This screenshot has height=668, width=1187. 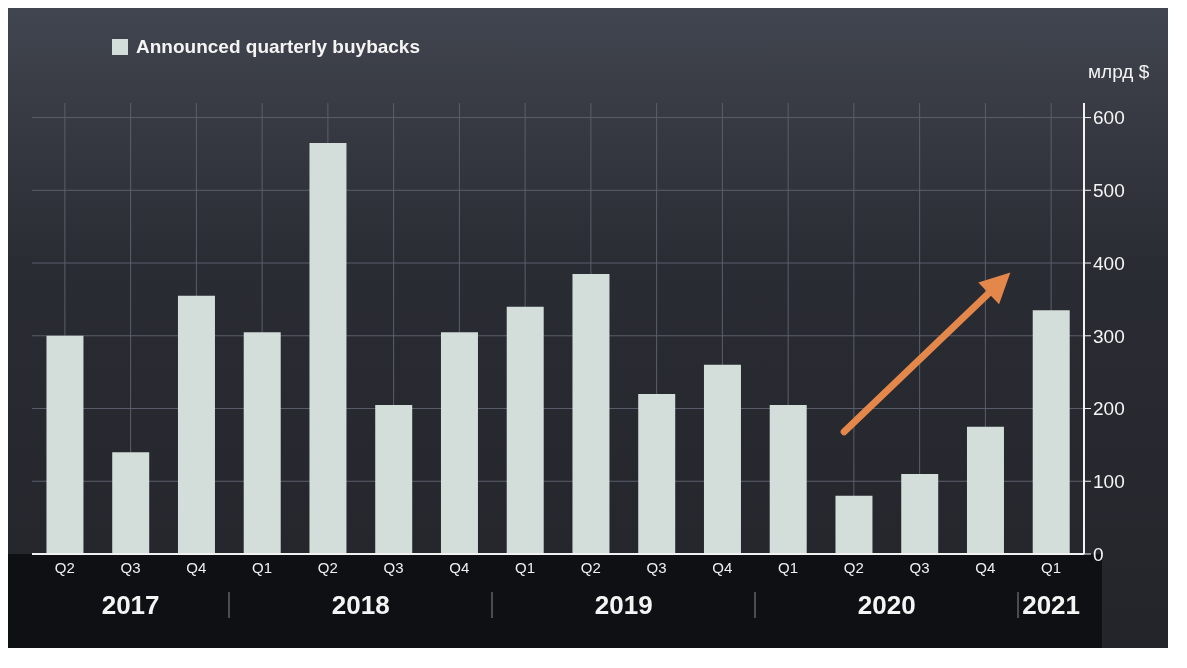 What do you see at coordinates (1109, 263) in the screenshot?
I see `y-tick-label: 400` at bounding box center [1109, 263].